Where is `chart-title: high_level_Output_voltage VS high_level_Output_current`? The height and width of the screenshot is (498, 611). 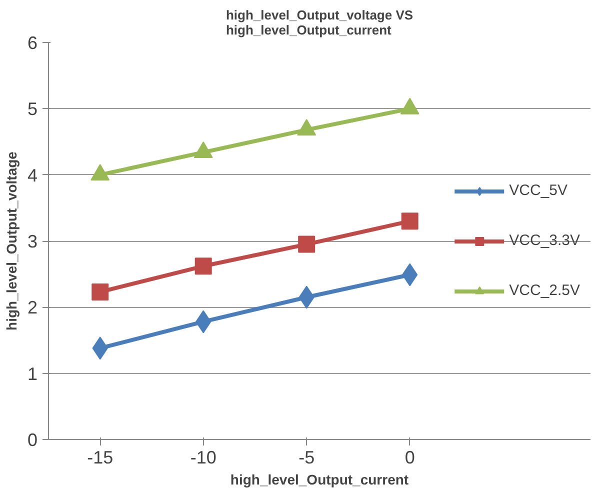
chart-title: high_level_Output_voltage VS high_level_Output_current is located at coordinates (320, 23).